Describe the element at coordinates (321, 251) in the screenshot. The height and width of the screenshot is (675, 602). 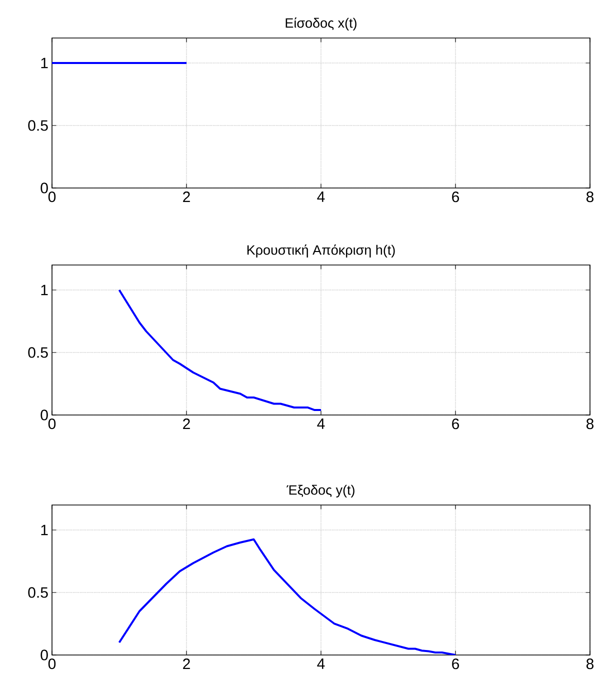
I see `chart-title: Κρουστική Απόκριση h(t)` at that location.